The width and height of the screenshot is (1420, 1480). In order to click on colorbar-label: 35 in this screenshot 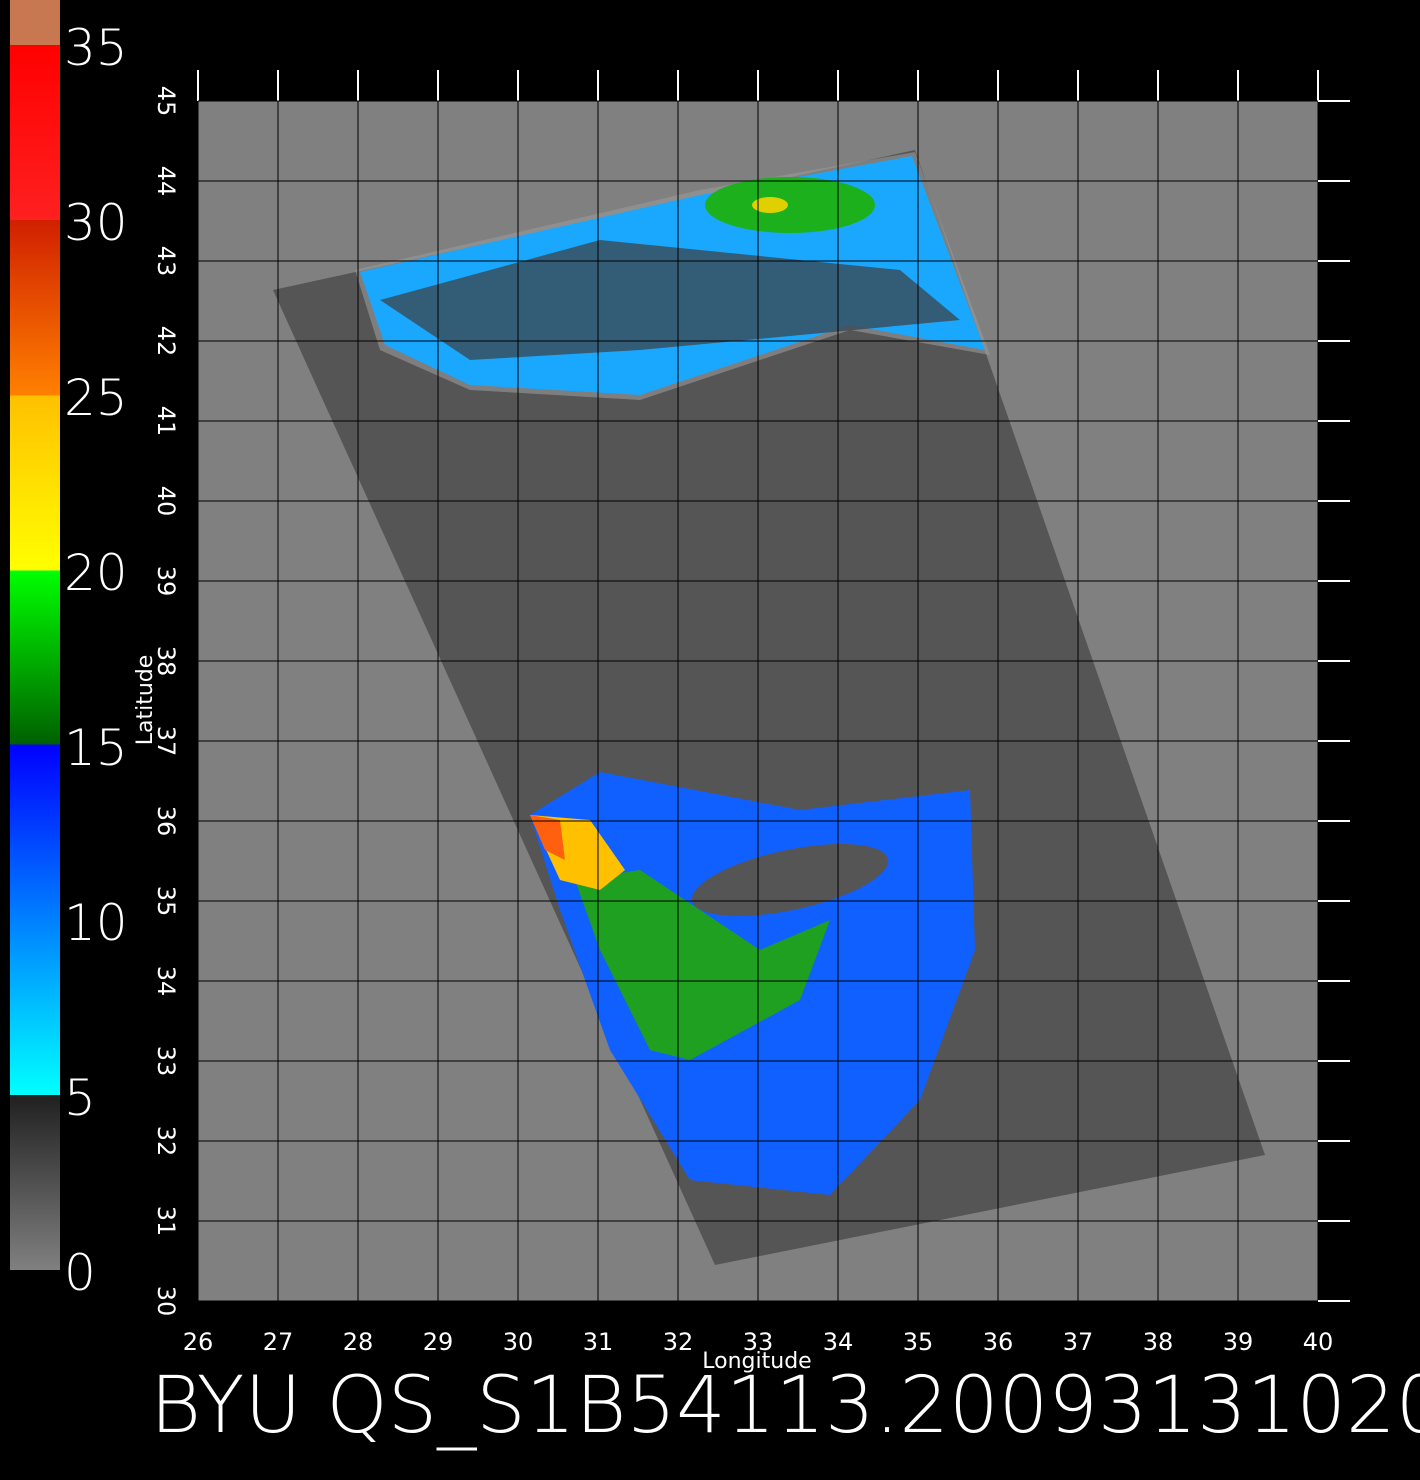, I will do `click(96, 48)`.